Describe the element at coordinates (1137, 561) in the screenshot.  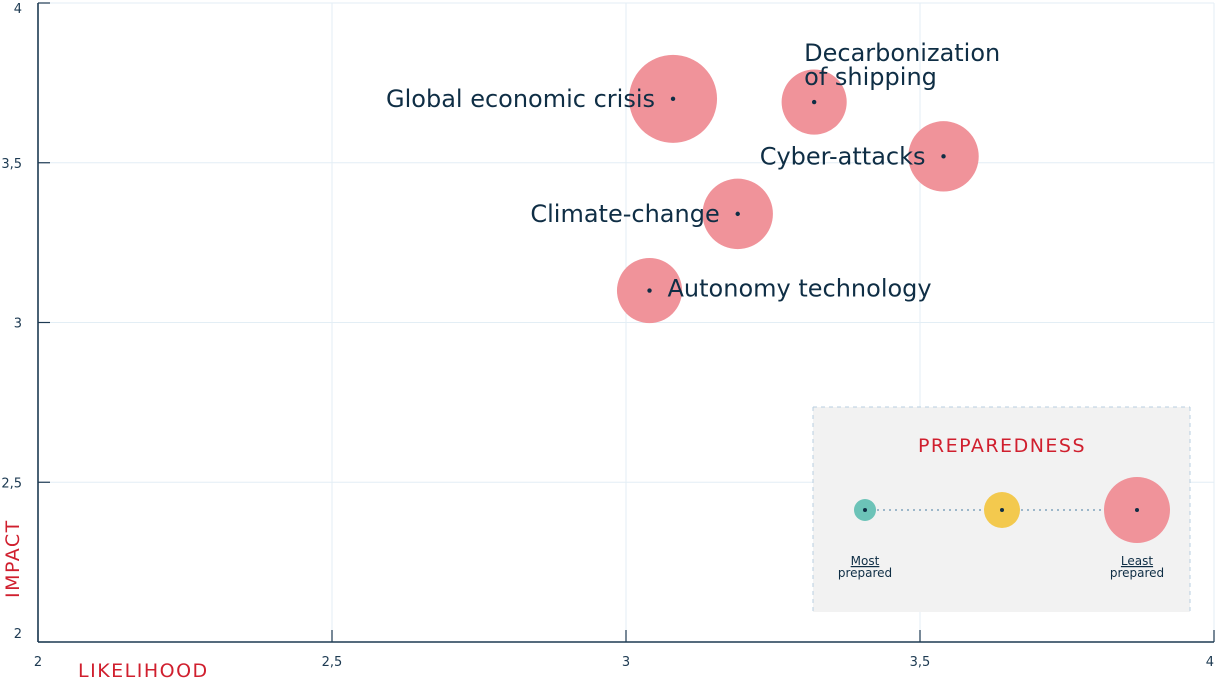
I see `legend-label-least: Least` at that location.